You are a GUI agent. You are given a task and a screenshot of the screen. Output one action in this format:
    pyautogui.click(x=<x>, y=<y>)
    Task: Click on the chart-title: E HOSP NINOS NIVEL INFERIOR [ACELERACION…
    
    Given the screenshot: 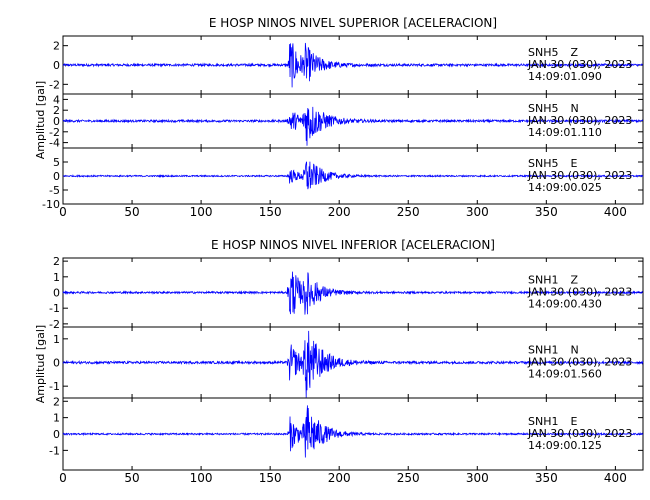 What is the action you would take?
    pyautogui.click(x=353, y=245)
    